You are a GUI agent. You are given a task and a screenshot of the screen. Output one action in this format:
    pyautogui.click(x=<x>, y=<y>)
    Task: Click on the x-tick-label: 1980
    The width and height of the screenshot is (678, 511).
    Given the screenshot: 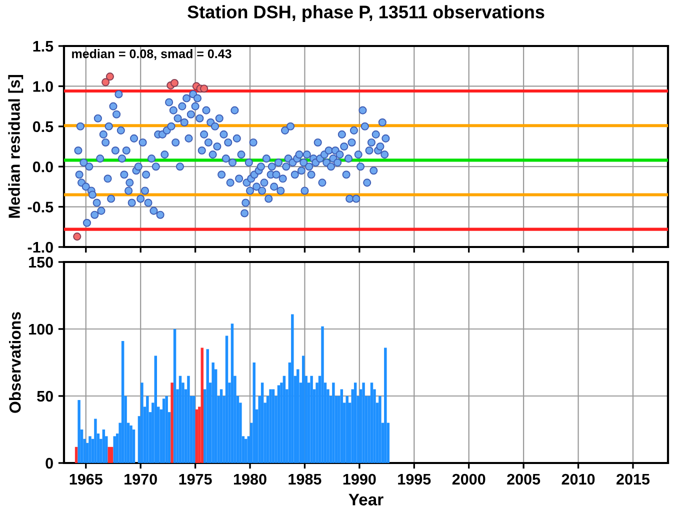 What is the action you would take?
    pyautogui.click(x=250, y=479)
    